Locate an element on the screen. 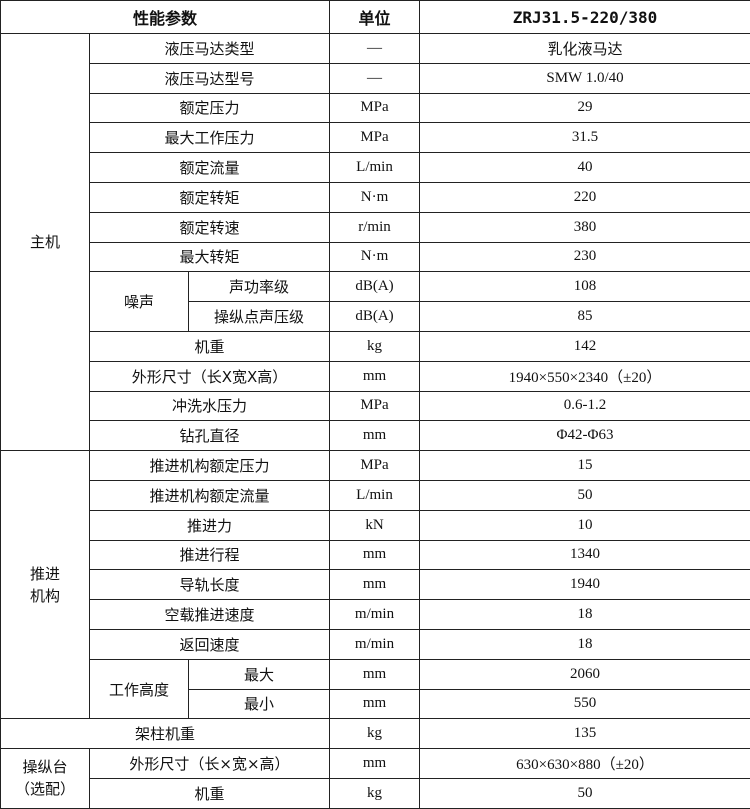  value-cell: 220 is located at coordinates (584, 197).